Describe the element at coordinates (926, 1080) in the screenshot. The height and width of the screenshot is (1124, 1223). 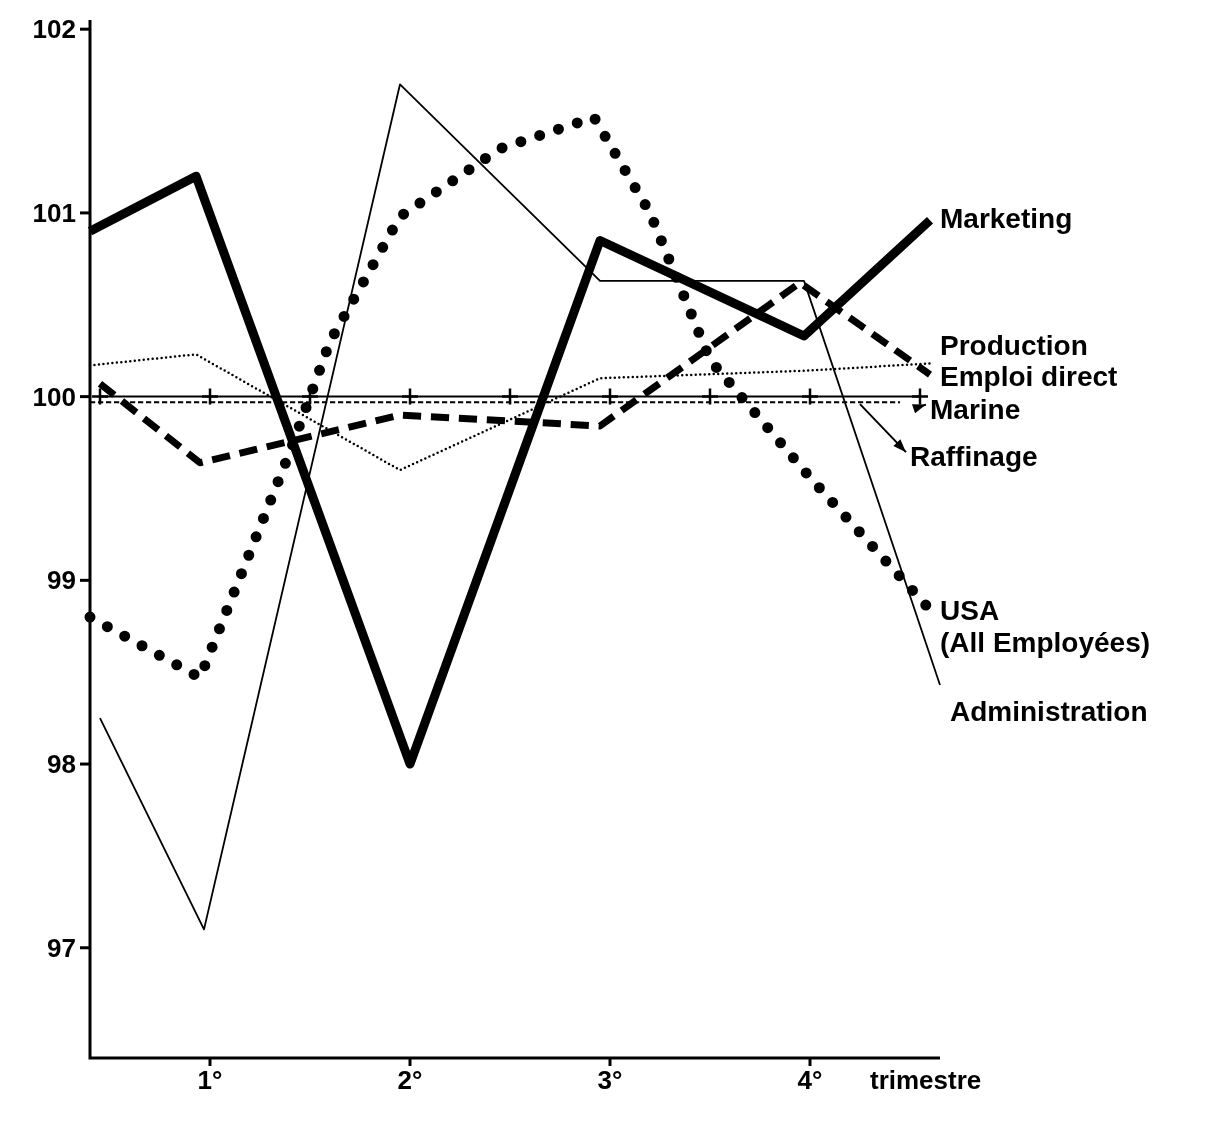
I see `x-axis-title: trimestre` at that location.